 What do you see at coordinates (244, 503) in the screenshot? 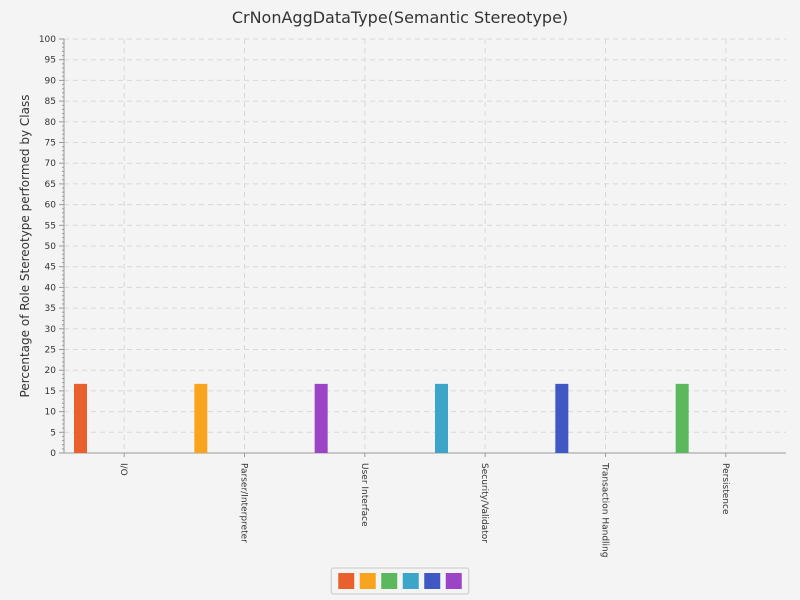
I see `x-tick-label: Parser/Interpreter` at bounding box center [244, 503].